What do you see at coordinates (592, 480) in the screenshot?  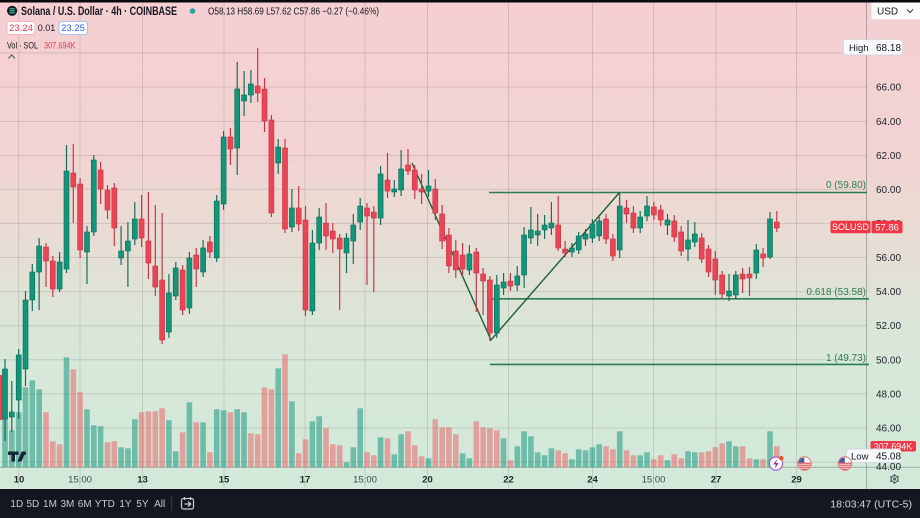 I see `svg-text: 24` at bounding box center [592, 480].